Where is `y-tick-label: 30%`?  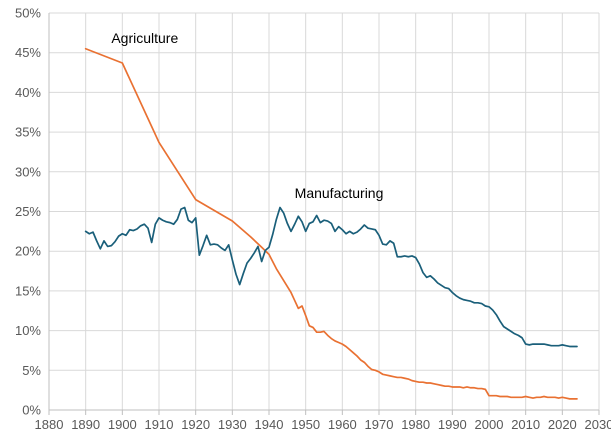
y-tick-label: 30% is located at coordinates (28, 171).